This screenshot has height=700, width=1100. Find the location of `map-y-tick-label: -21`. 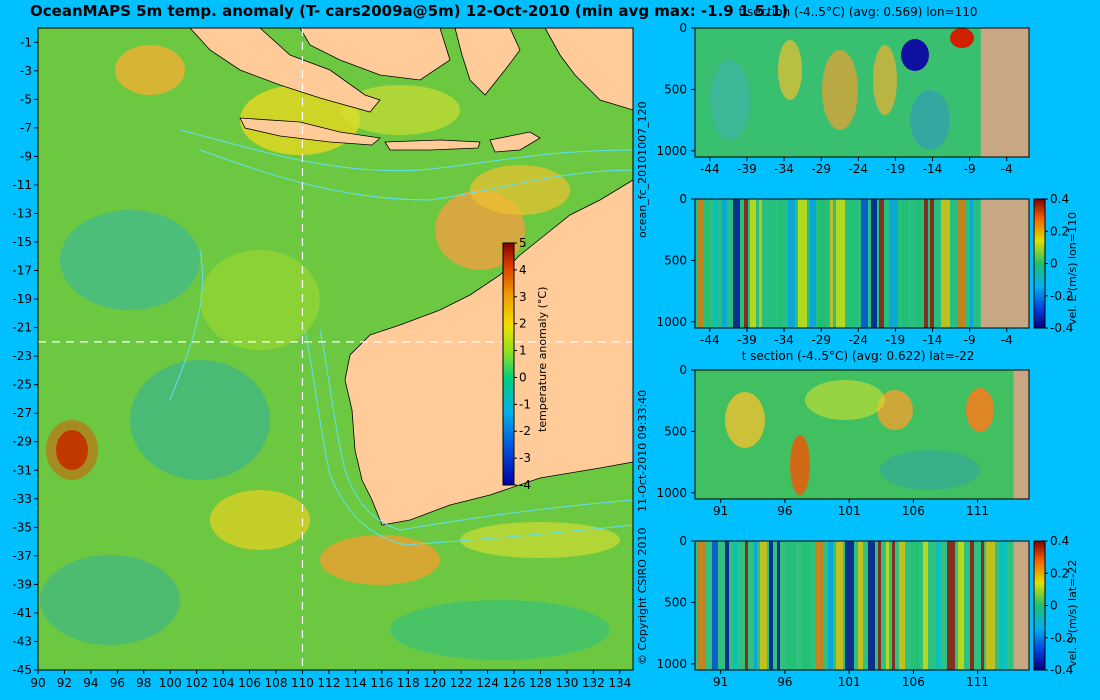

map-y-tick-label: -21 is located at coordinates (22, 328).